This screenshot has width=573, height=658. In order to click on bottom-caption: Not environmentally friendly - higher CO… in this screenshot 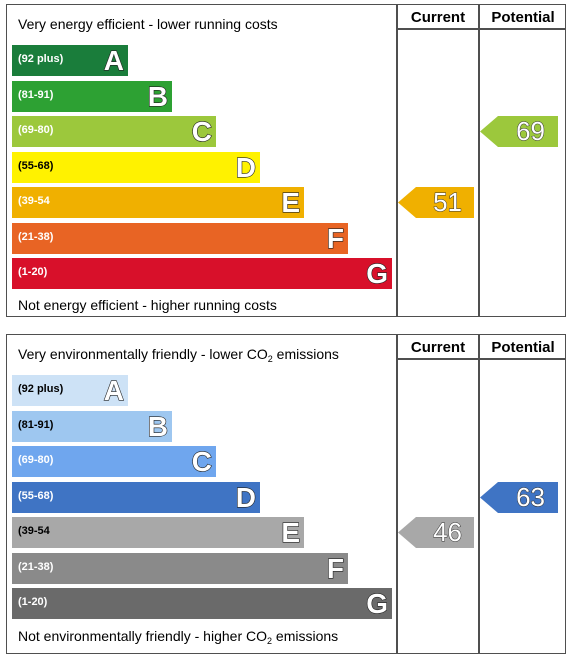, I will do `click(178, 637)`.